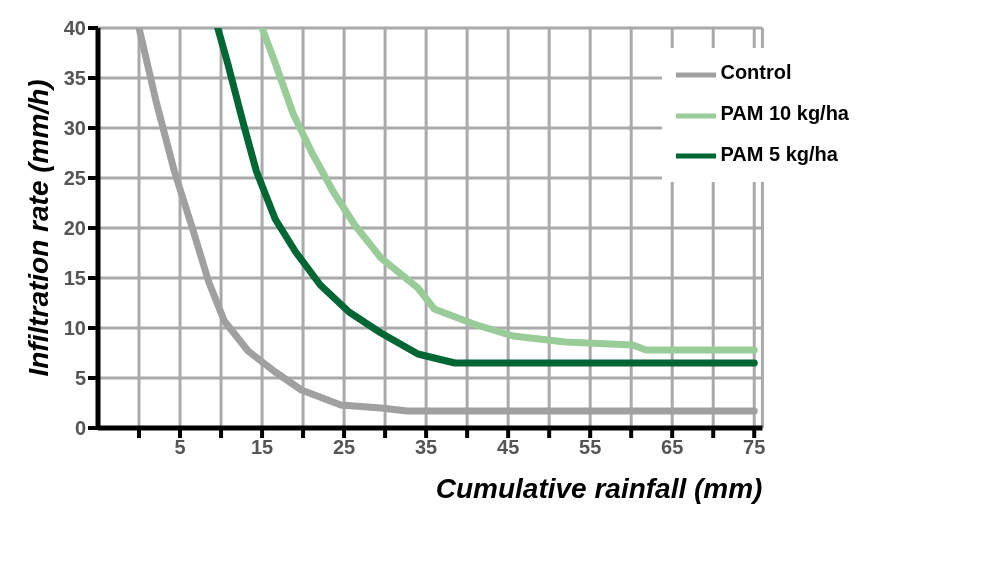 This screenshot has width=1004, height=570. What do you see at coordinates (80, 378) in the screenshot?
I see `y-tick-label: 5` at bounding box center [80, 378].